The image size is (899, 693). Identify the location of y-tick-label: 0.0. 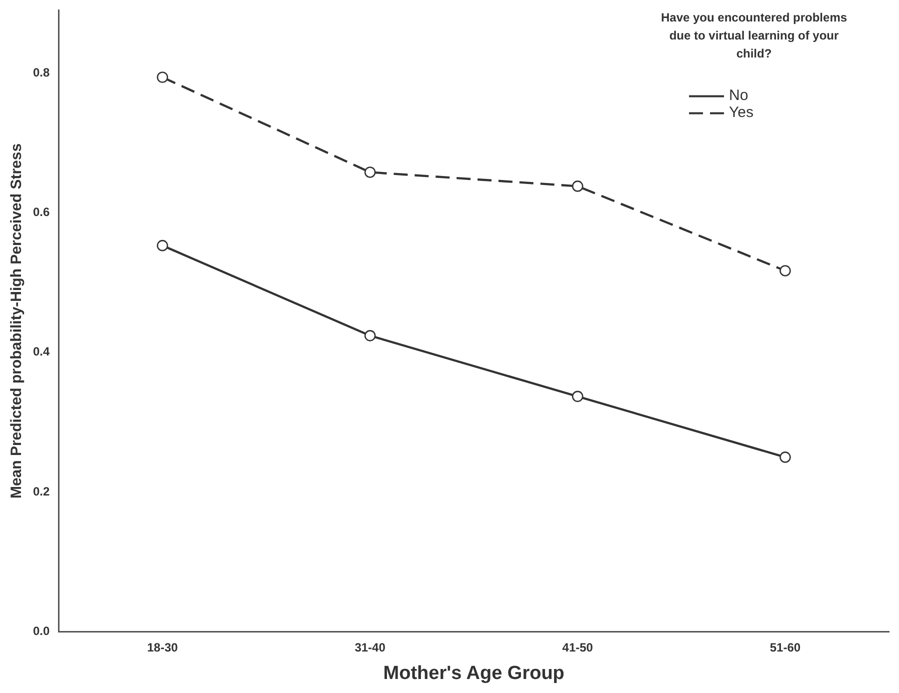
(41, 631).